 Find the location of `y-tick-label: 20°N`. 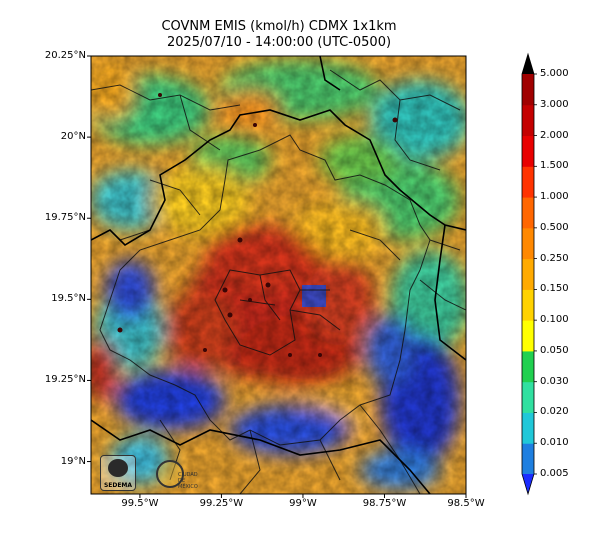

y-tick-label: 20°N is located at coordinates (73, 137).